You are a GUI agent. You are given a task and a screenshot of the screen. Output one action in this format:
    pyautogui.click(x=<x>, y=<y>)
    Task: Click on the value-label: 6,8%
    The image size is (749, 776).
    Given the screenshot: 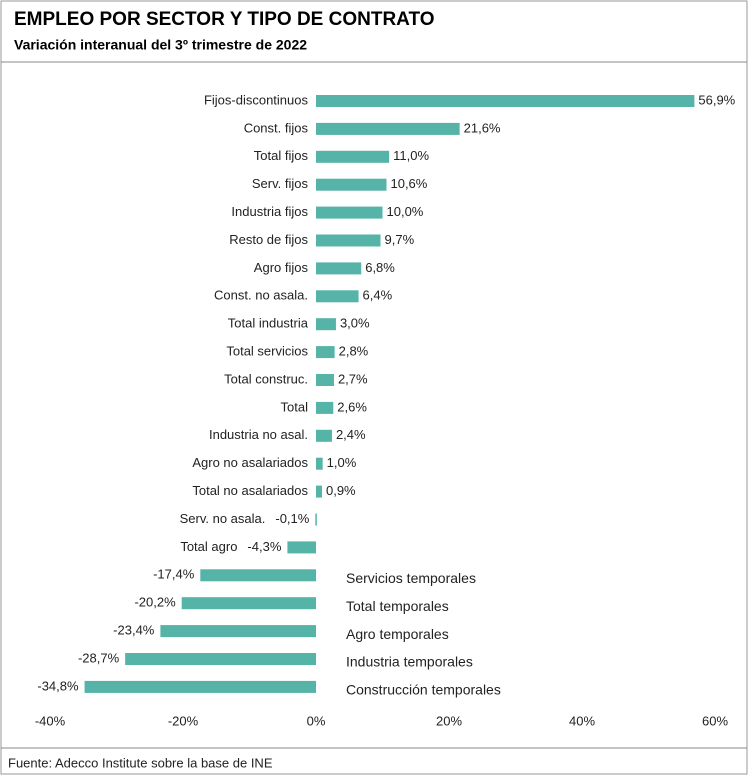 What is the action you would take?
    pyautogui.click(x=380, y=267)
    